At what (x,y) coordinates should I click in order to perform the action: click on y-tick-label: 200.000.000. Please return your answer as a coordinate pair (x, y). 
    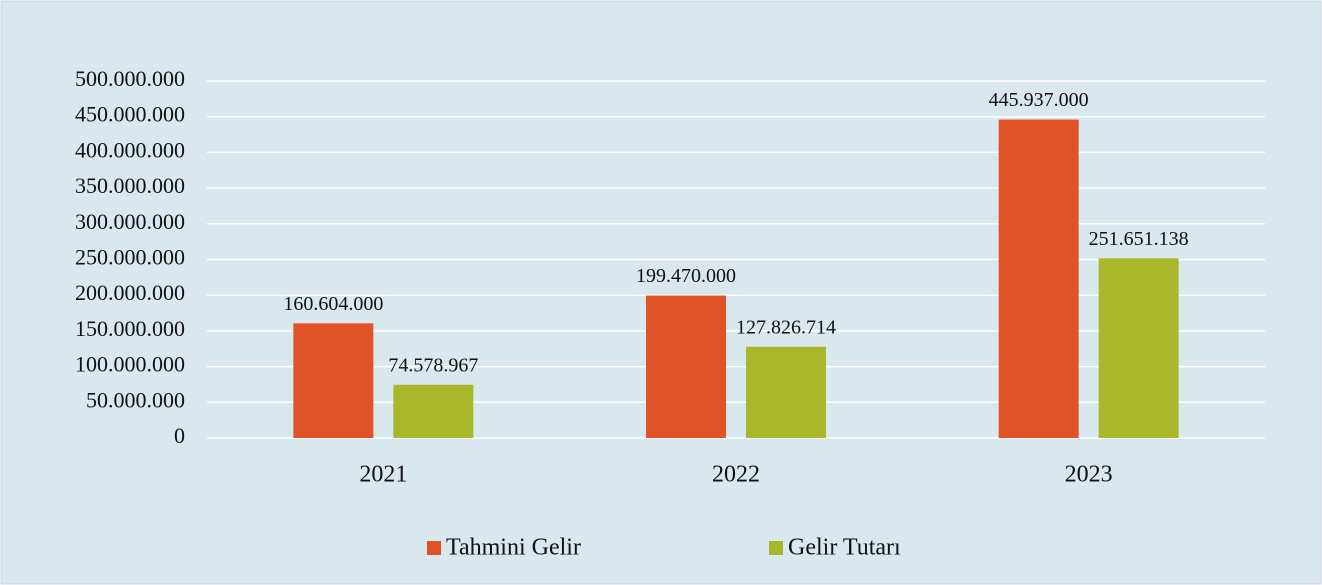
    Looking at the image, I should click on (130, 292).